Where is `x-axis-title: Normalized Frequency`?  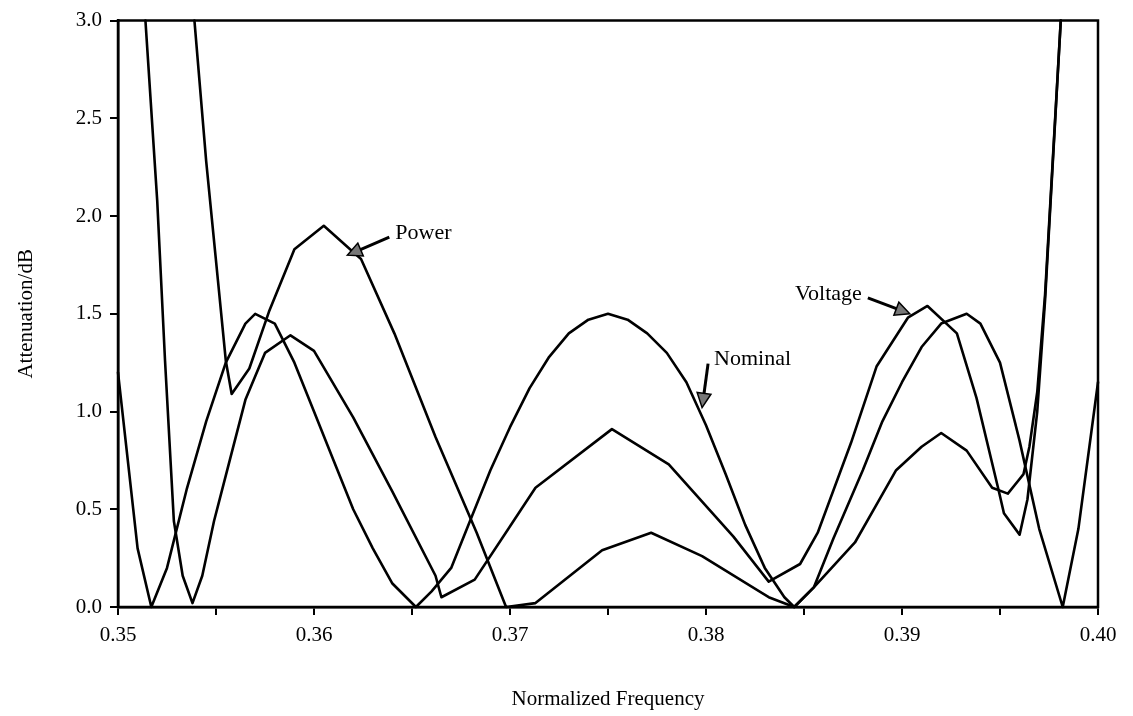
x-axis-title: Normalized Frequency is located at coordinates (608, 697).